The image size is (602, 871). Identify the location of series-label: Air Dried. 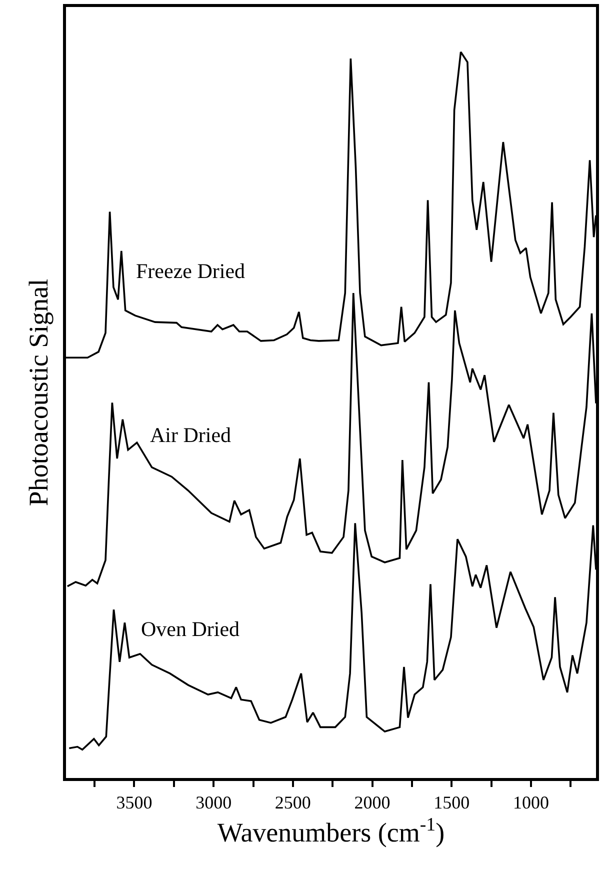
(191, 435).